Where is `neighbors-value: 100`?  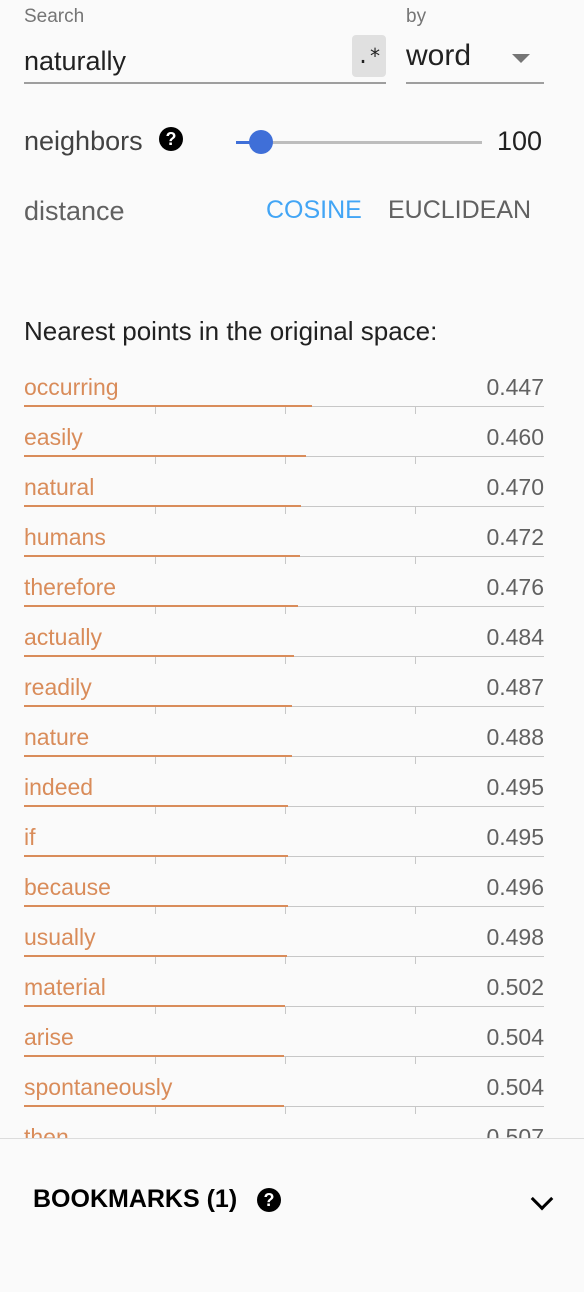
neighbors-value: 100 is located at coordinates (520, 141).